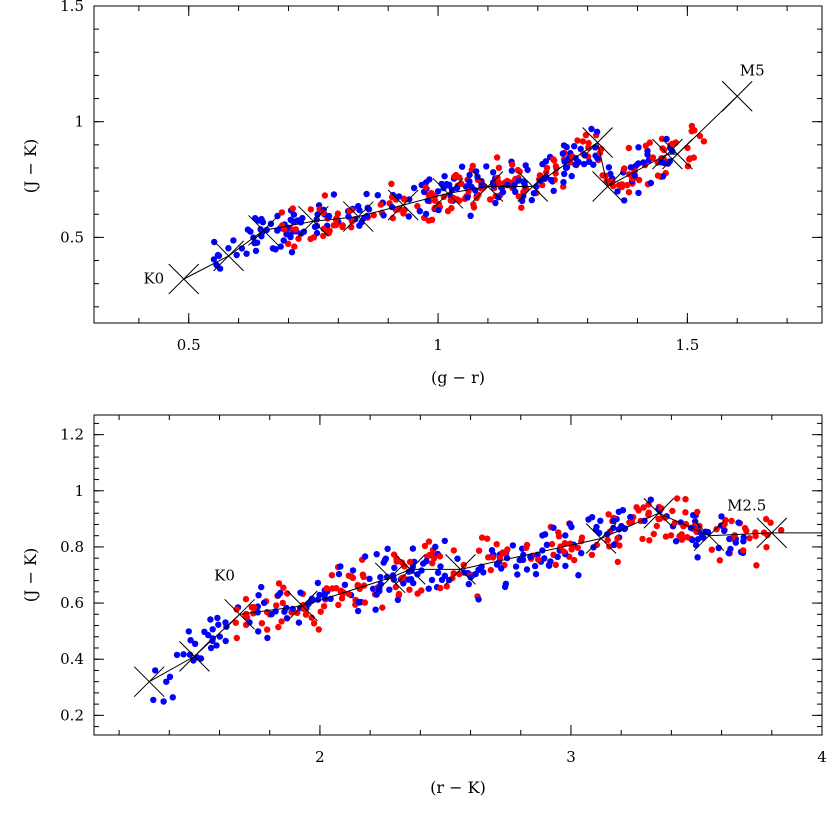 This screenshot has height=829, width=830. Describe the element at coordinates (459, 197) in the screenshot. I see `top-data-points` at that location.